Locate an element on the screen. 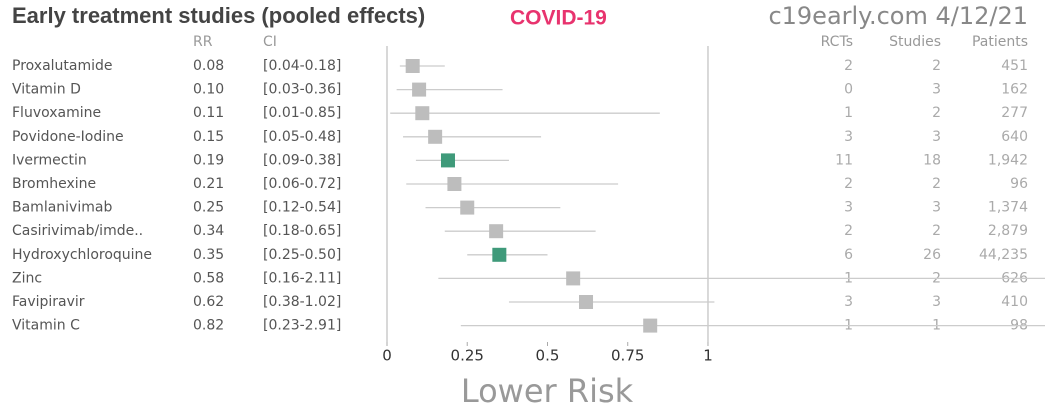  rr-label: 0.62 is located at coordinates (208, 302).